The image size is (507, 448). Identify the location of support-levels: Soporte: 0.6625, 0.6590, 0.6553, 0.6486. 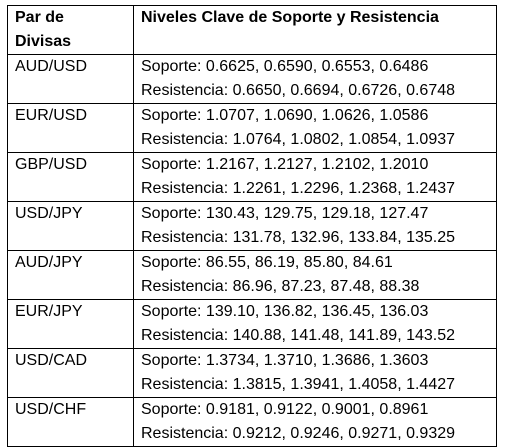
(285, 66).